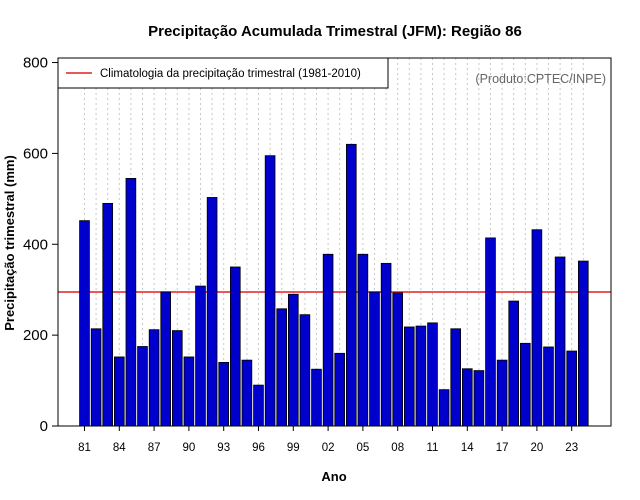 This screenshot has height=500, width=640. What do you see at coordinates (293, 360) in the screenshot?
I see `bar-1999` at bounding box center [293, 360].